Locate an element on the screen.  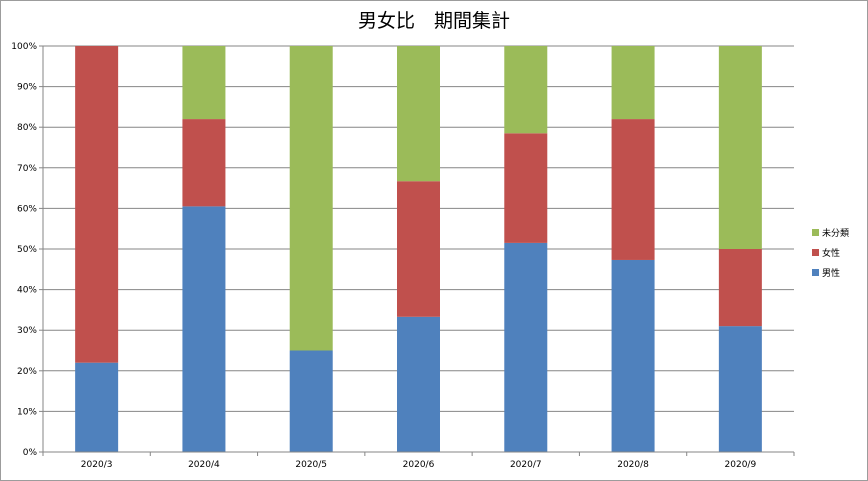
legend-label: 未分類 is located at coordinates (835, 233).